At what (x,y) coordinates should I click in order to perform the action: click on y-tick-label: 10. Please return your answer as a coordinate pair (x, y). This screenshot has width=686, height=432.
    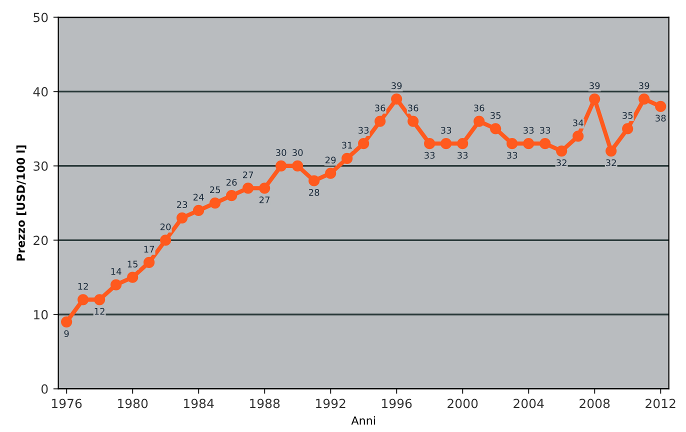
    Looking at the image, I should click on (41, 315).